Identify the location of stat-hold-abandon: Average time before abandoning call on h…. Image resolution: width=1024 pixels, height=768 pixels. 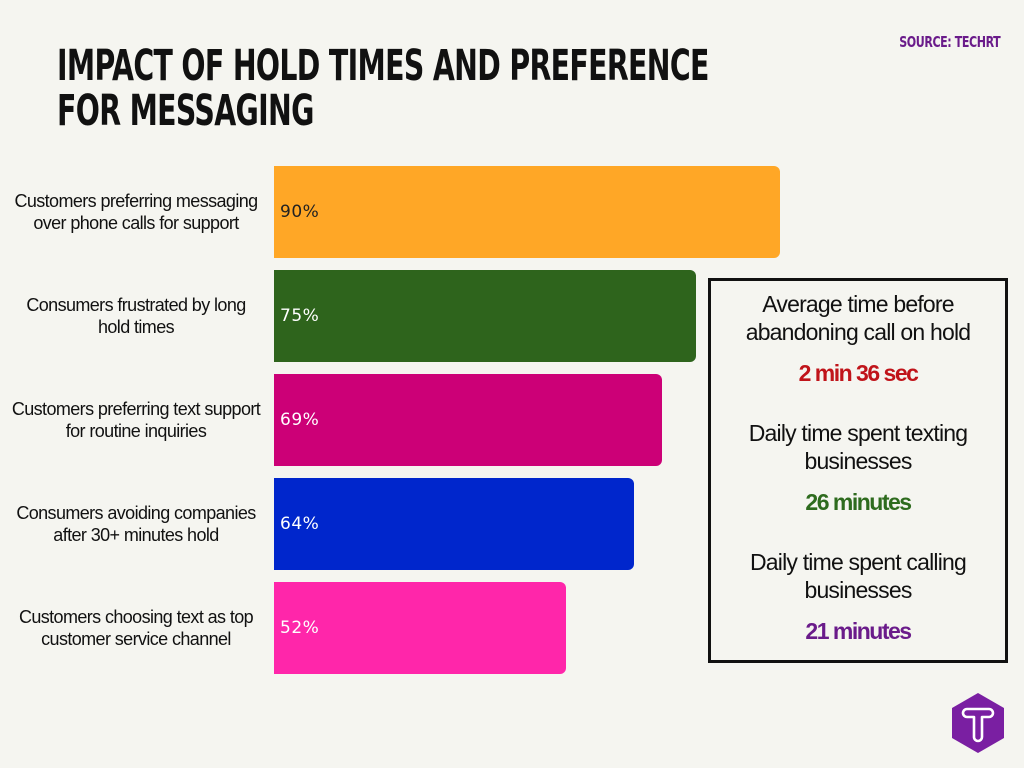
(858, 338).